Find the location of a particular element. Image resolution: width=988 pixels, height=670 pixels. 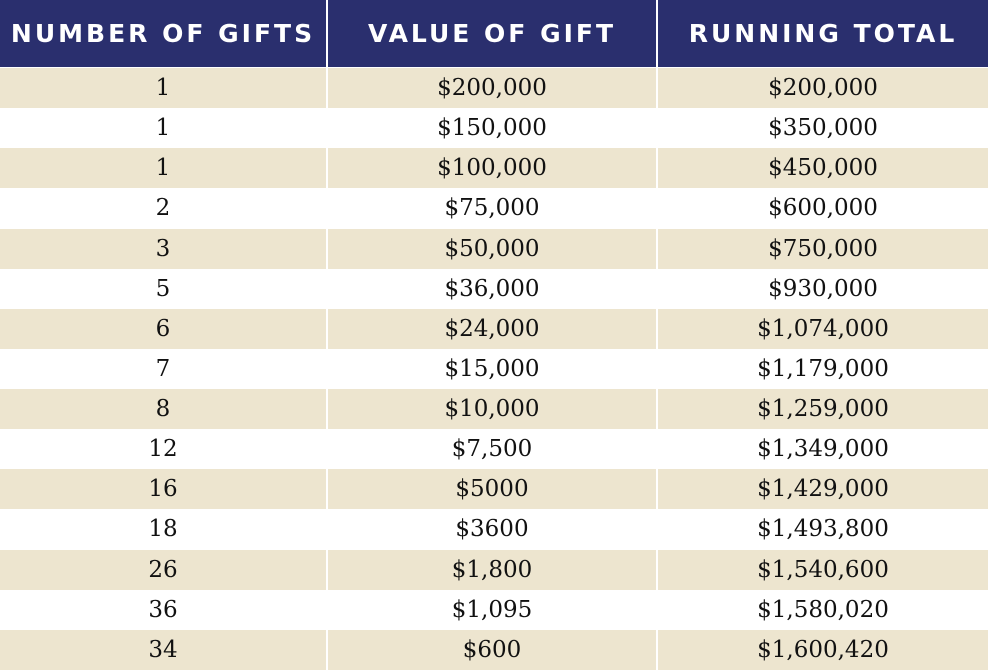

table-row: 5 $36,000 $930,000 is located at coordinates (494, 288).